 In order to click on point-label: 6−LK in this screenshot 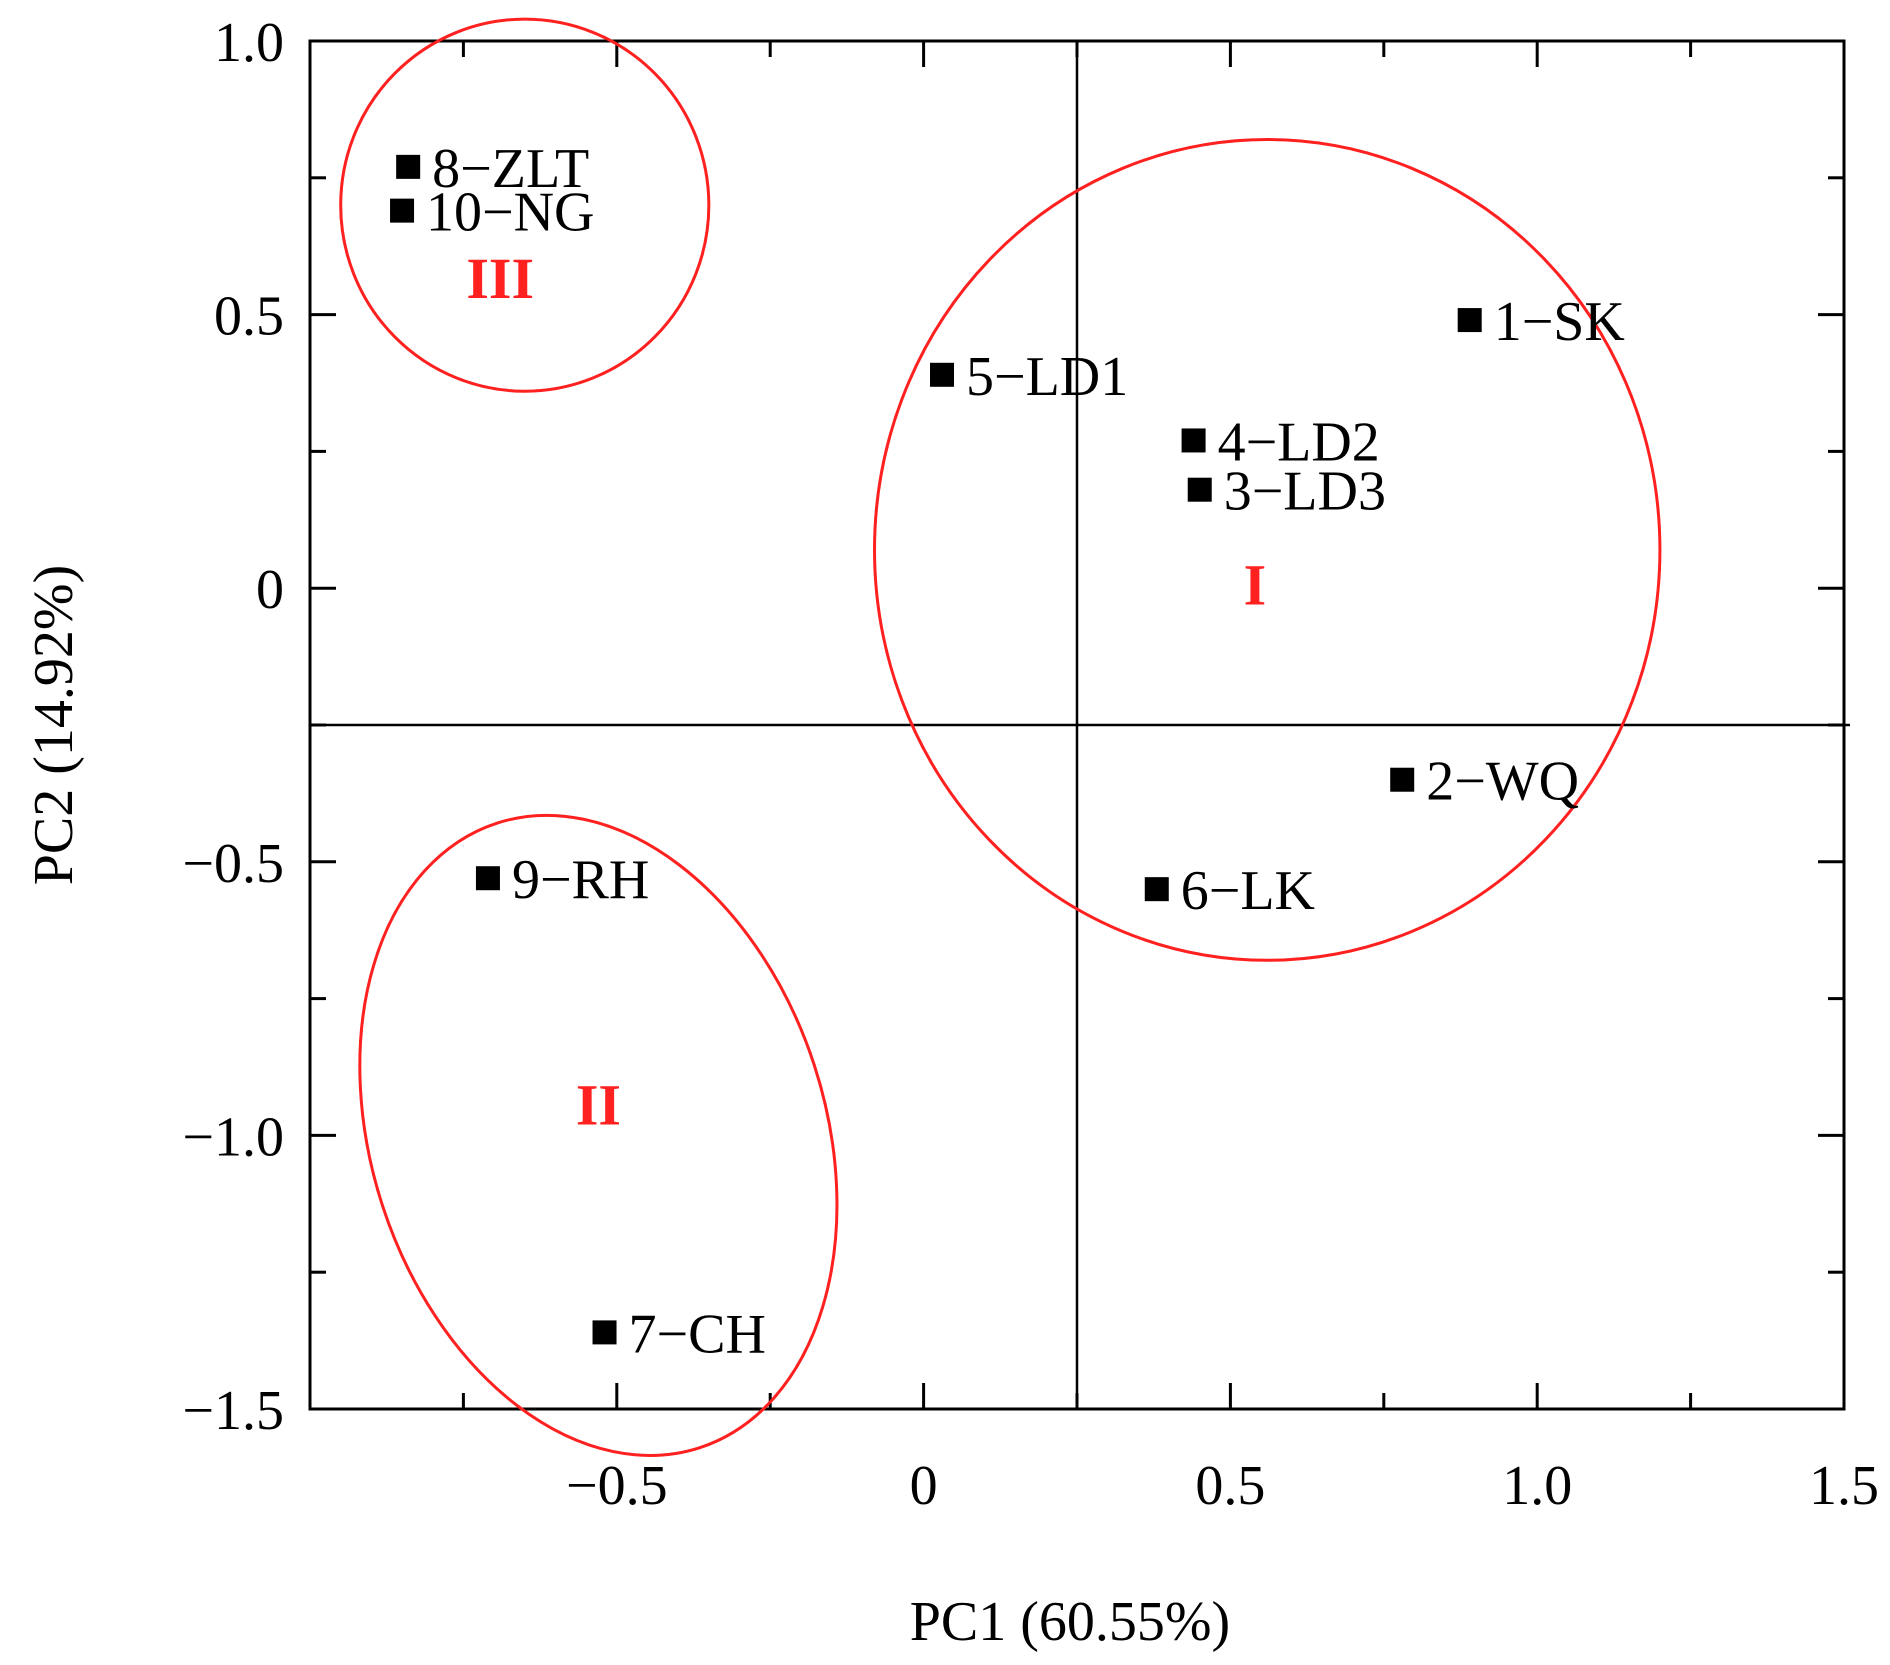, I will do `click(1248, 891)`.